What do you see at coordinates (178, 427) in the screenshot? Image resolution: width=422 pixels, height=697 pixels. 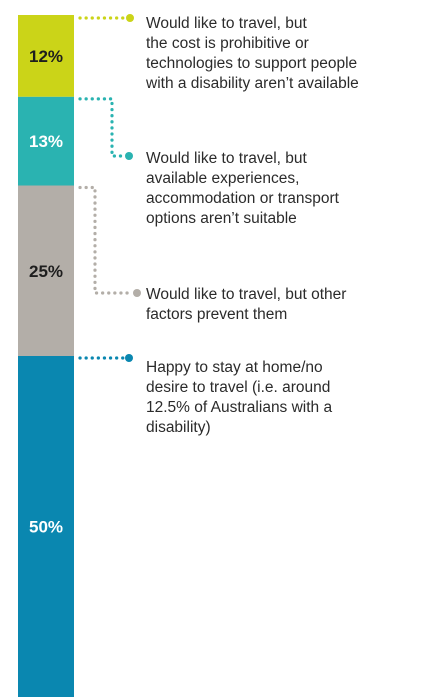 I see `annotation-3-line-3: disability)` at bounding box center [178, 427].